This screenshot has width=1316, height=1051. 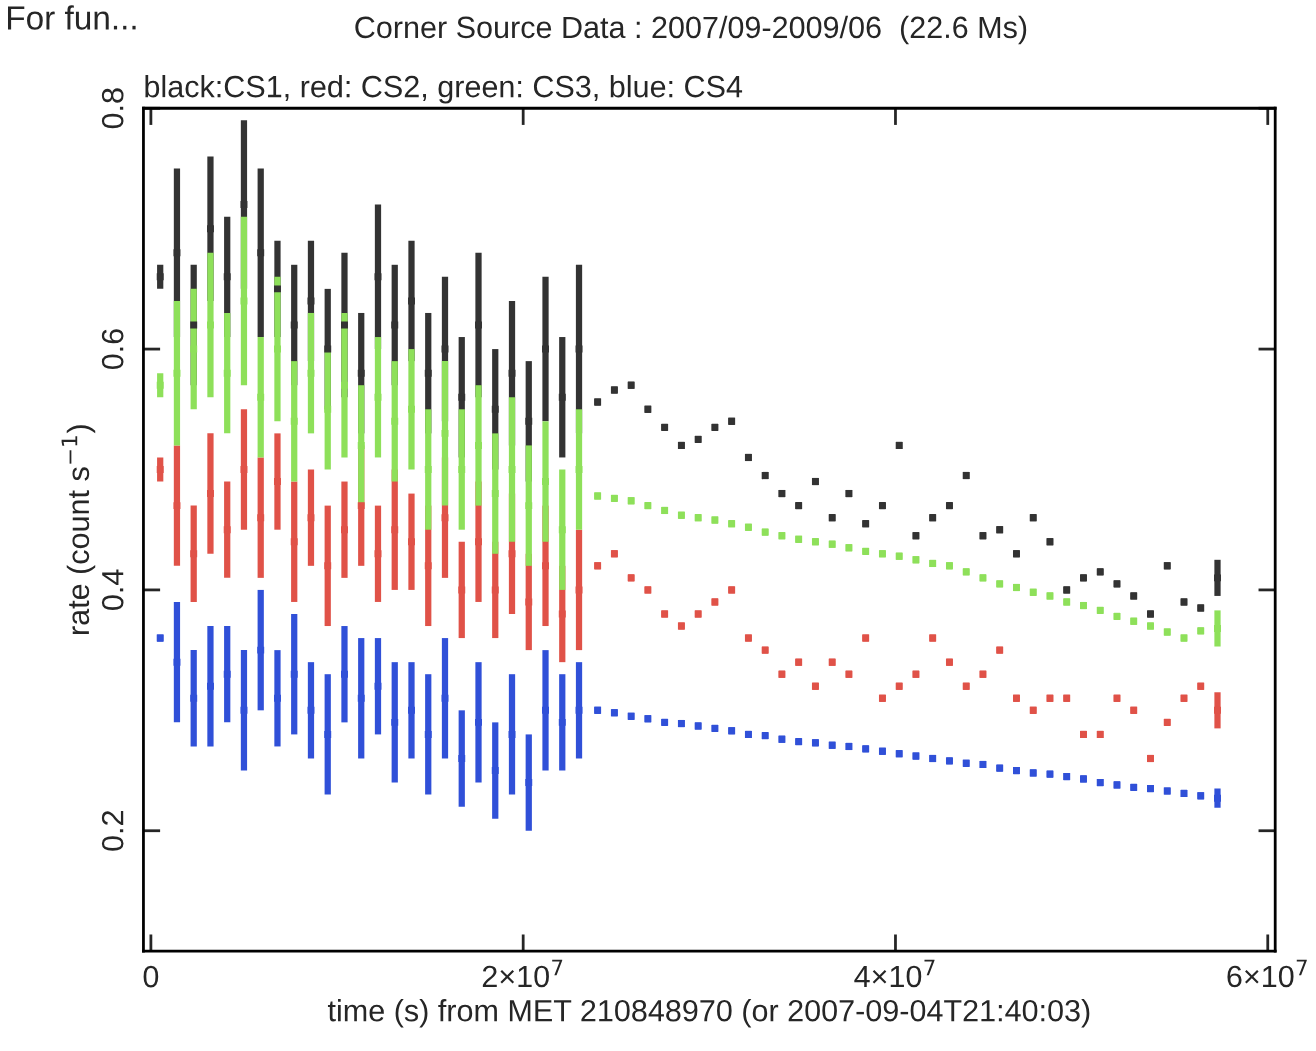 I want to click on y-axis-title: rate (count s$^{−1}$), so click(x=78, y=530).